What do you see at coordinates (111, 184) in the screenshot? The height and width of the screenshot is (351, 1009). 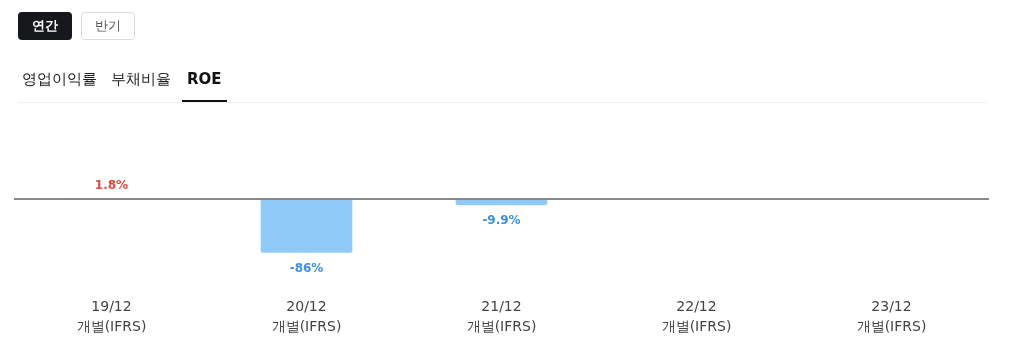 I see `data-label: 1.8%` at bounding box center [111, 184].